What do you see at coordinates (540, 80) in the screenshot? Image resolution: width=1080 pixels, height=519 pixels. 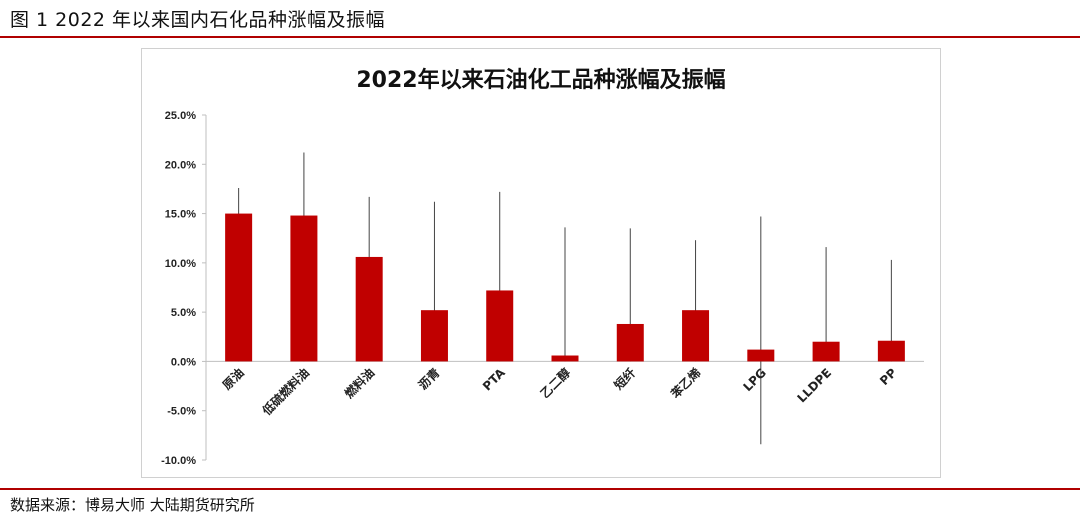 I see `chart-title: 2022年以来石油化工品种涨幅及振幅` at bounding box center [540, 80].